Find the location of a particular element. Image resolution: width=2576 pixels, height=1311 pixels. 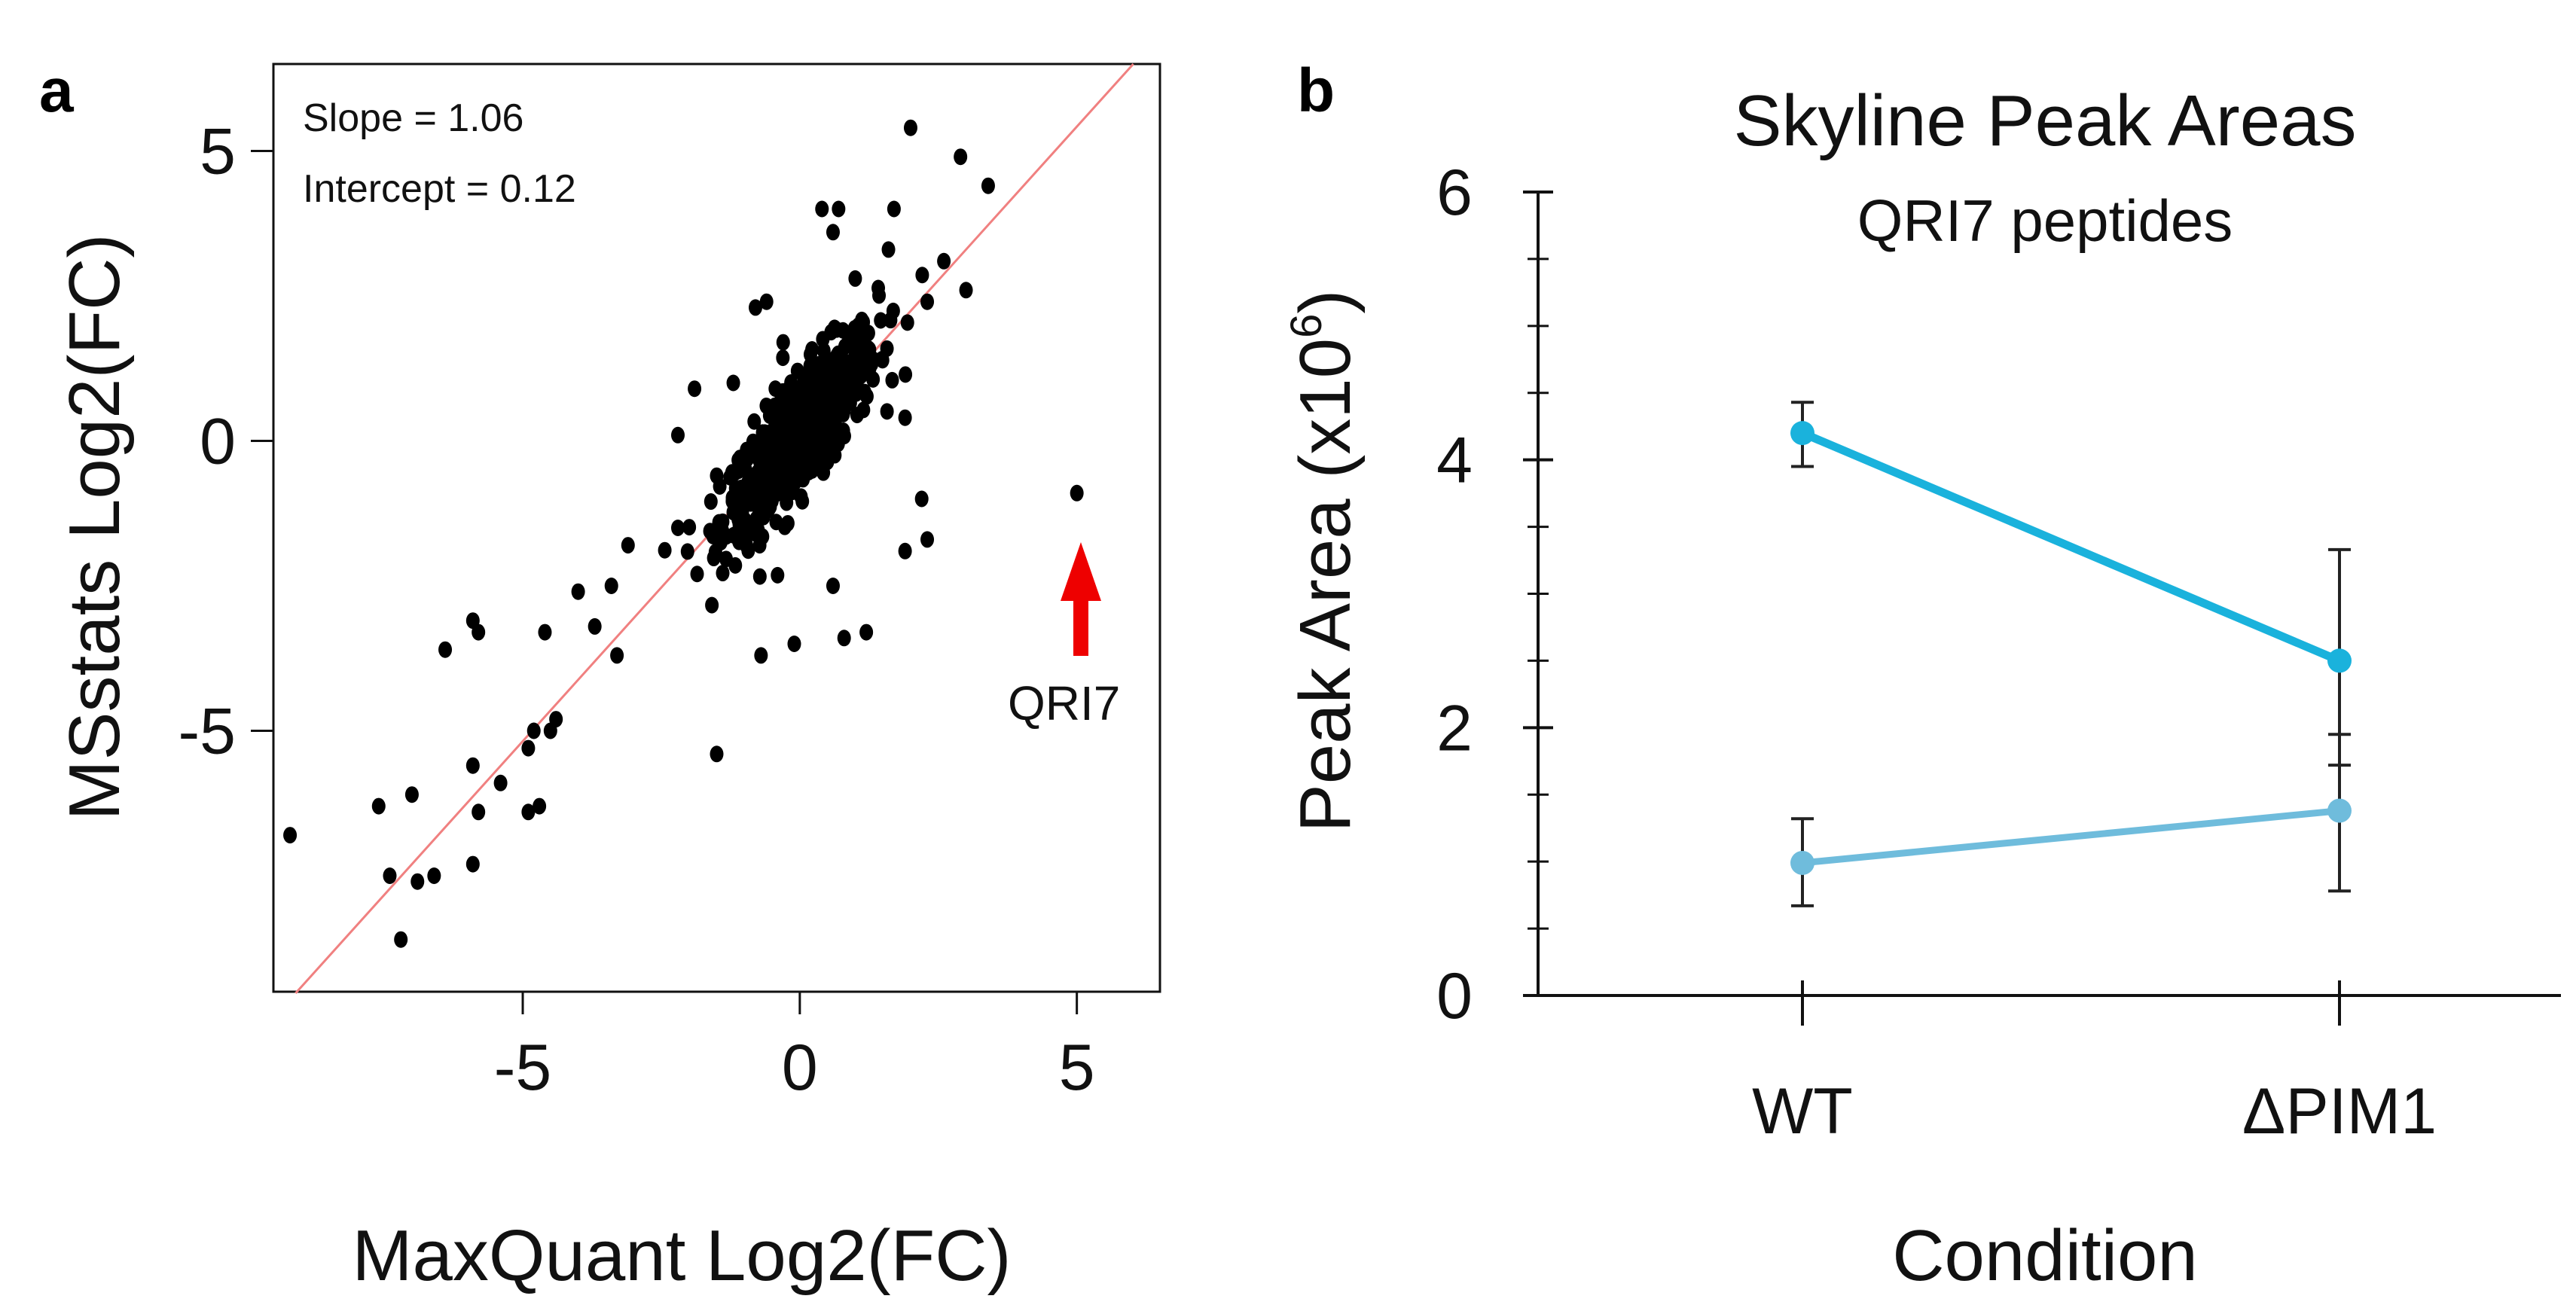

y-tick-label-a: -5 is located at coordinates (208, 732).